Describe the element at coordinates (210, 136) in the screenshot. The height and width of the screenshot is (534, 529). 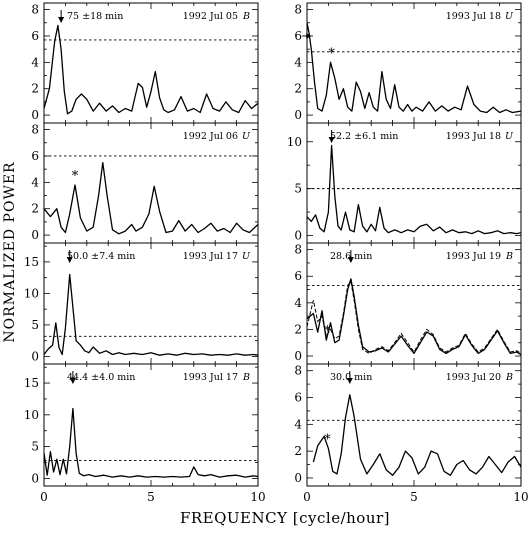
I see `date-label: 1992 Jul 06` at that location.